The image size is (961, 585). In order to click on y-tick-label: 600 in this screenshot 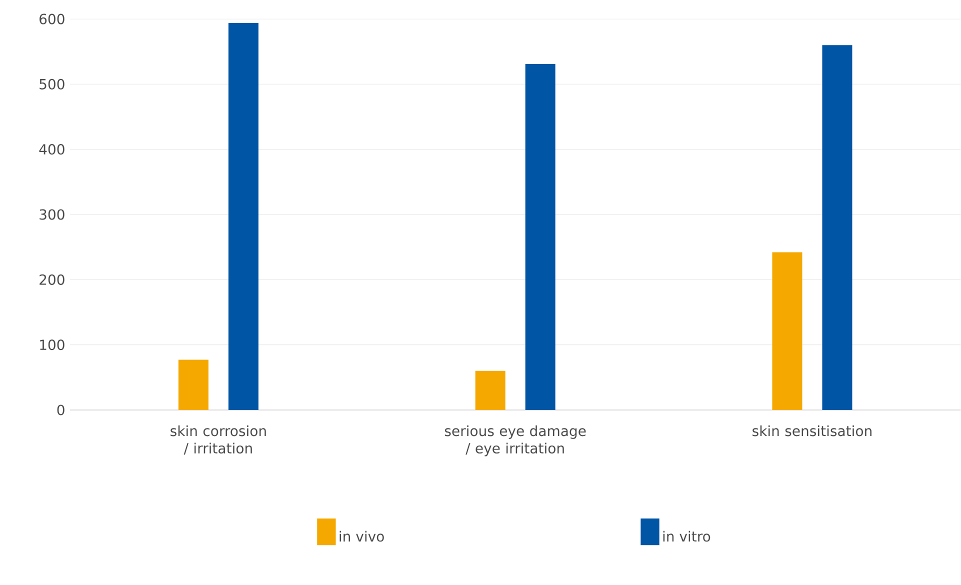, I will do `click(52, 19)`.